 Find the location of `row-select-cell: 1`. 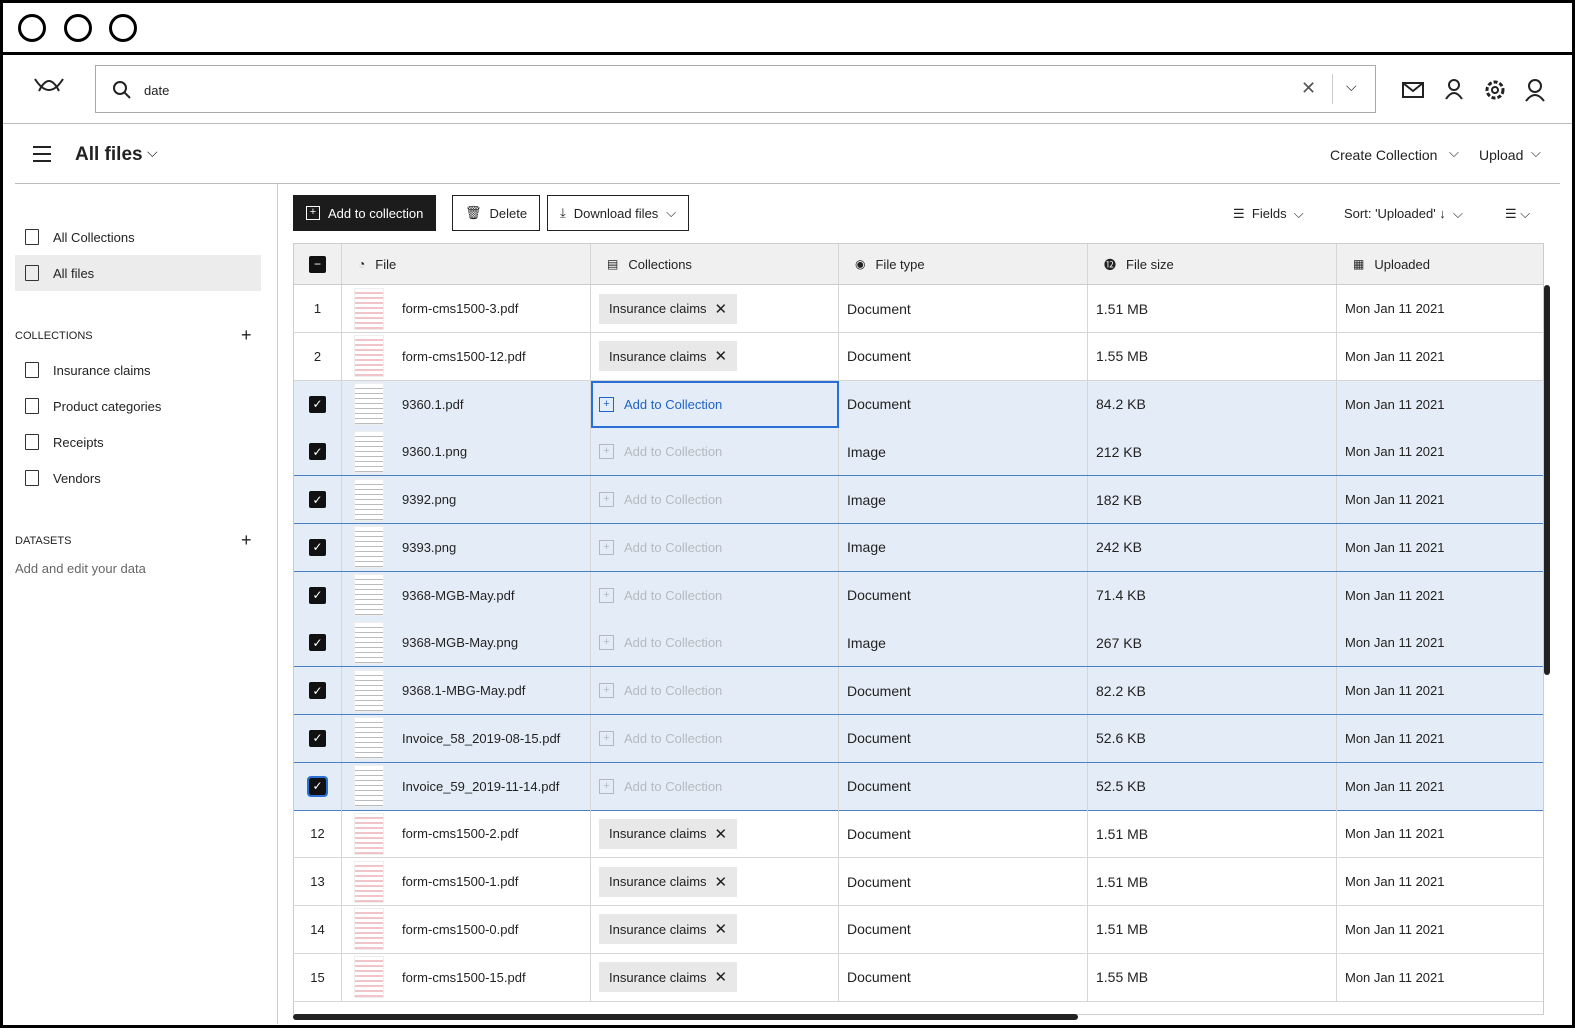

row-select-cell: 1 is located at coordinates (318, 308).